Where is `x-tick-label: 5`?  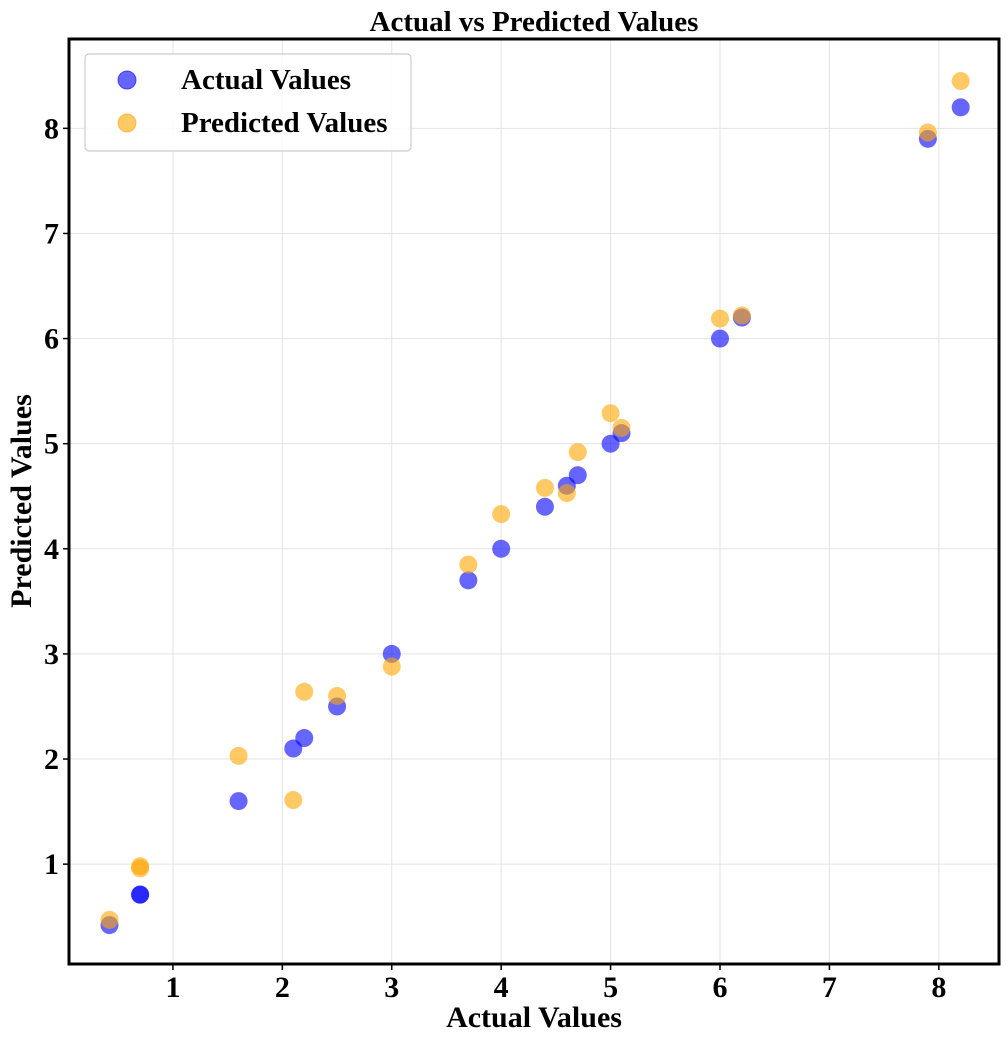 x-tick-label: 5 is located at coordinates (610, 987).